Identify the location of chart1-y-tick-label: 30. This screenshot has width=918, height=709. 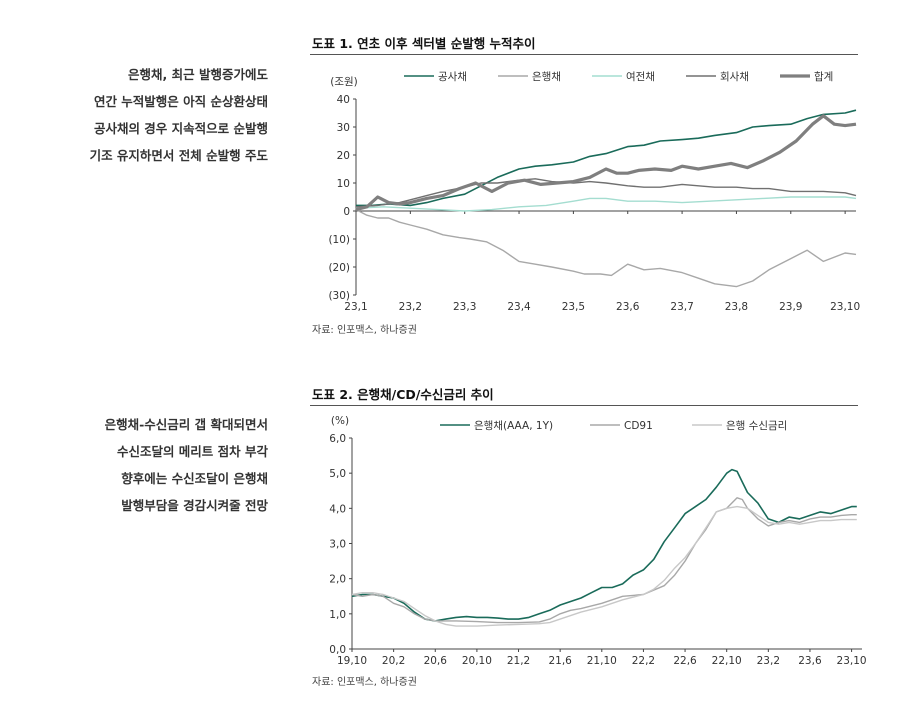
(343, 128).